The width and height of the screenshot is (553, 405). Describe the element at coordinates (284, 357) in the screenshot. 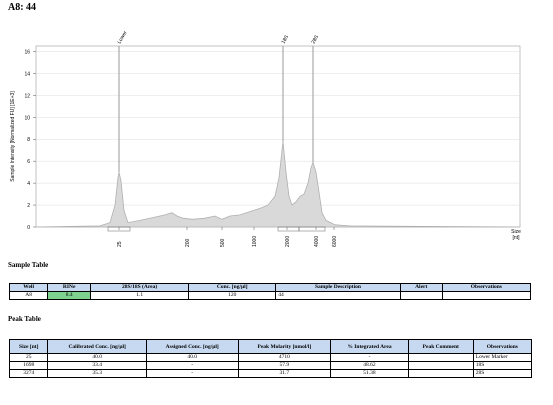

I see `cell-peak-molarity: 4710` at that location.